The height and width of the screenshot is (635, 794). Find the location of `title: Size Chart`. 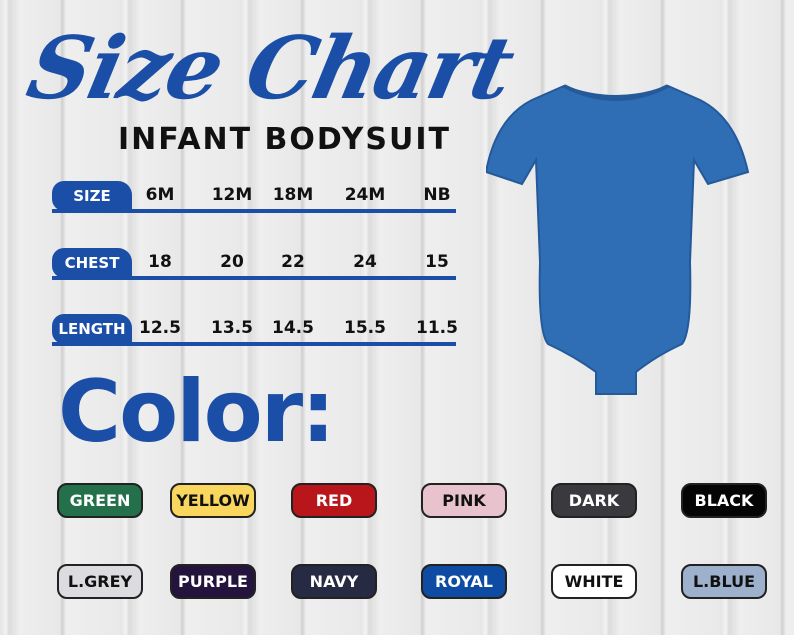

title: Size Chart is located at coordinates (270, 68).